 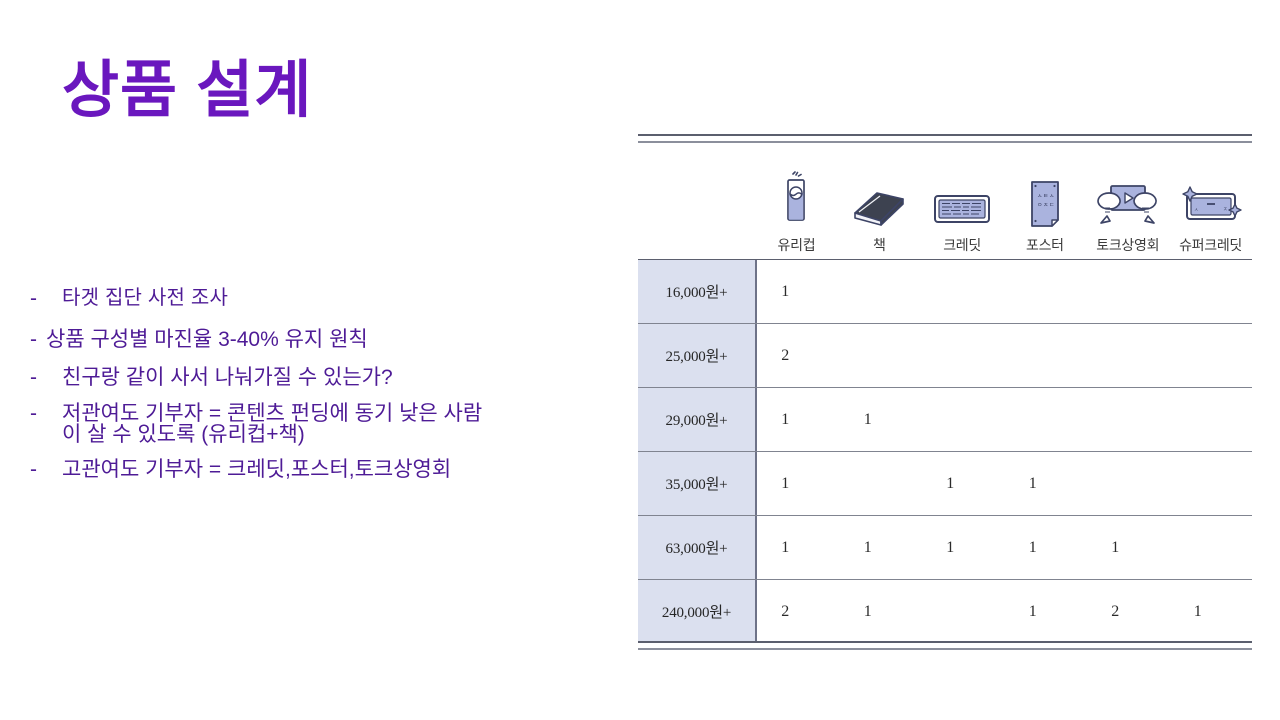 What do you see at coordinates (697, 611) in the screenshot?
I see `row-price-label: 240,000원+` at bounding box center [697, 611].